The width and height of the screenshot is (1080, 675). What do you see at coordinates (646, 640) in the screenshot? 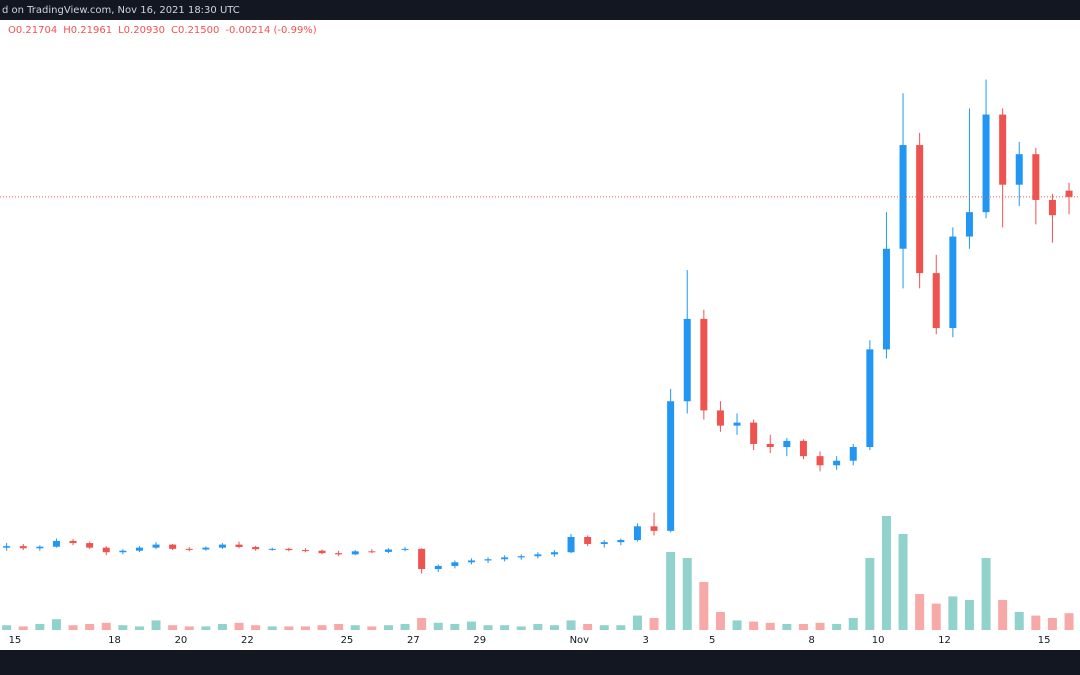
I see `x-tick-label: 3` at bounding box center [646, 640].